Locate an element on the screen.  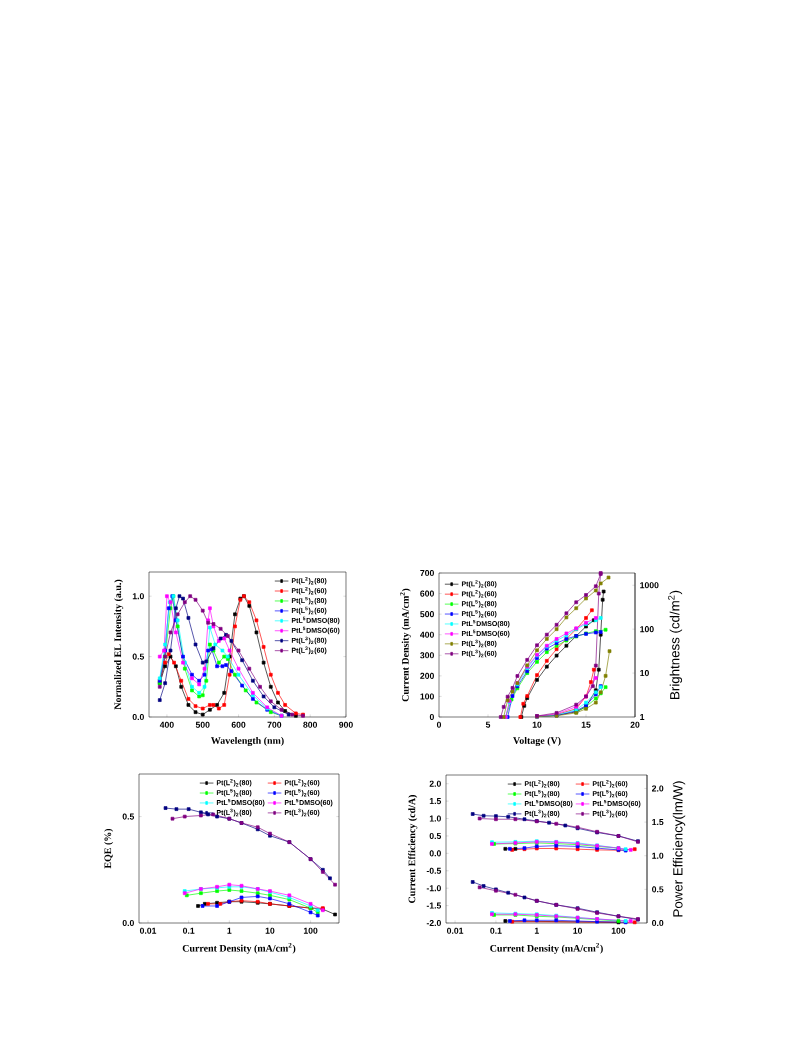
y-tick-label: 300 is located at coordinates (427, 655).